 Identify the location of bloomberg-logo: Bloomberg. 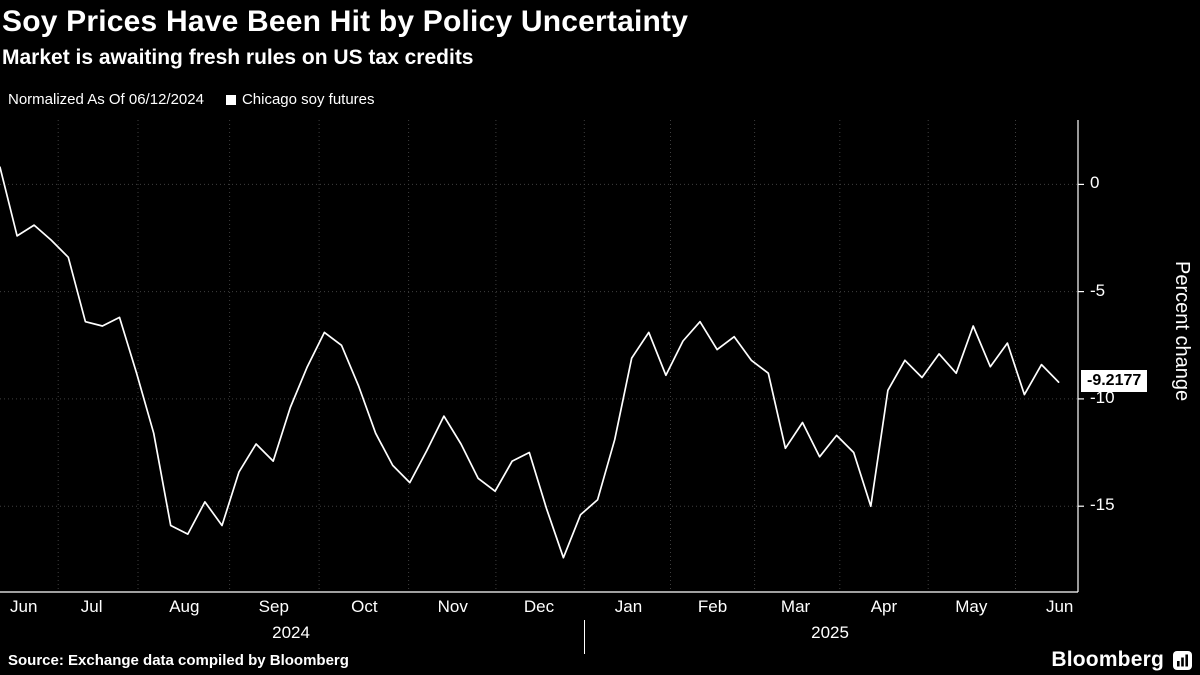
(1121, 660).